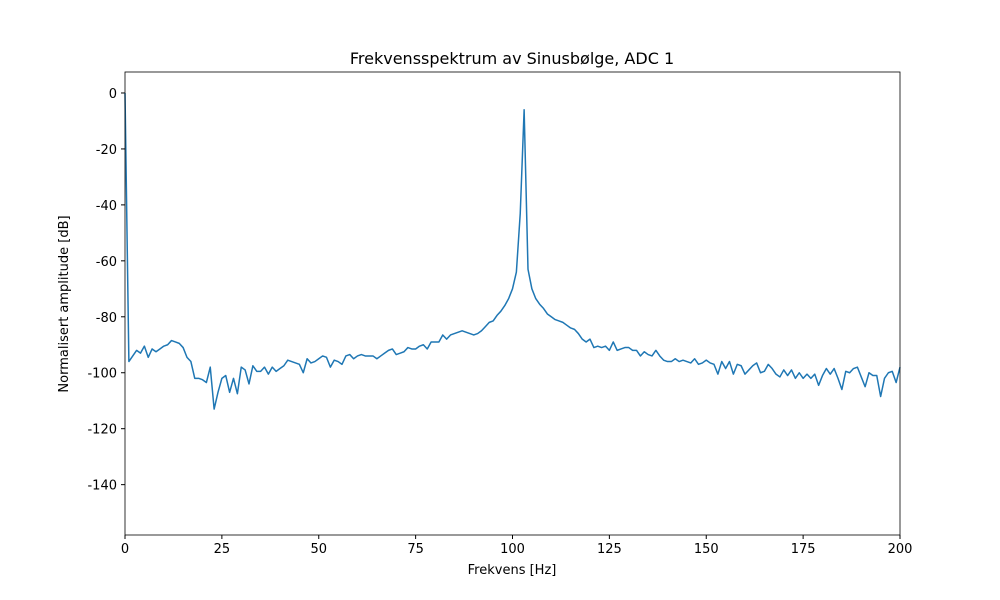  Describe the element at coordinates (64, 303) in the screenshot. I see `y-axis-label: Normalisert amplitude [dB]` at that location.